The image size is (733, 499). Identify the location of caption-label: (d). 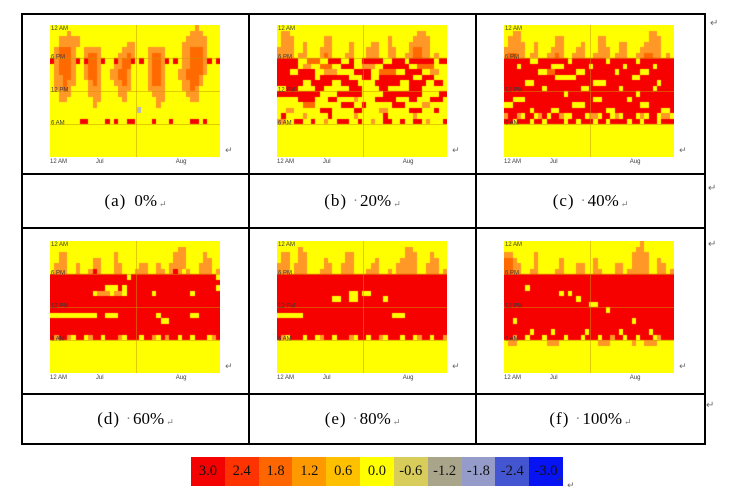
(109, 418).